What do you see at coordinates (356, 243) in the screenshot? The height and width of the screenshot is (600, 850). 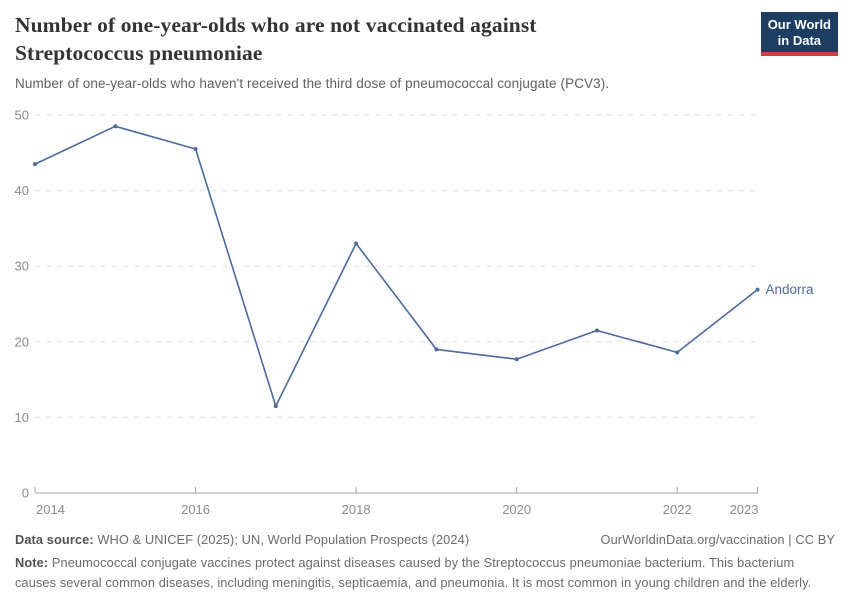 I see `data-point-andorra-2018` at bounding box center [356, 243].